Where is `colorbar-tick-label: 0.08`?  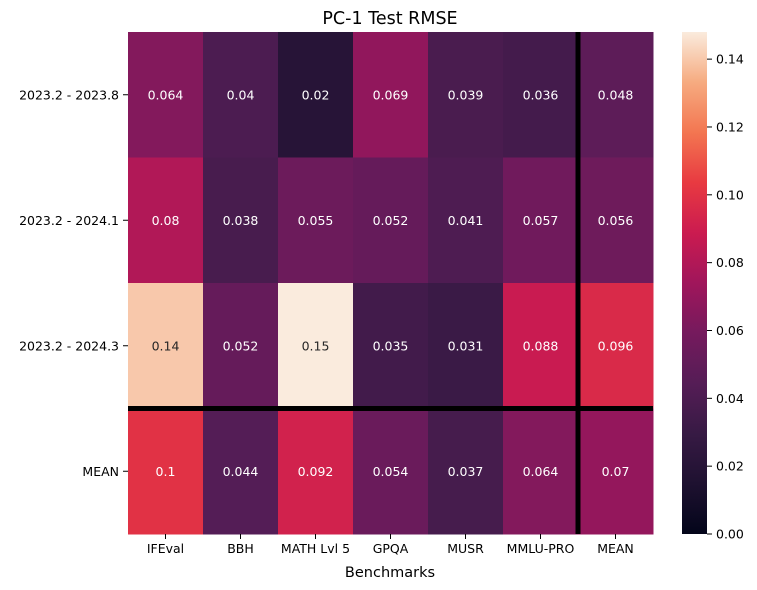 colorbar-tick-label: 0.08 is located at coordinates (730, 262).